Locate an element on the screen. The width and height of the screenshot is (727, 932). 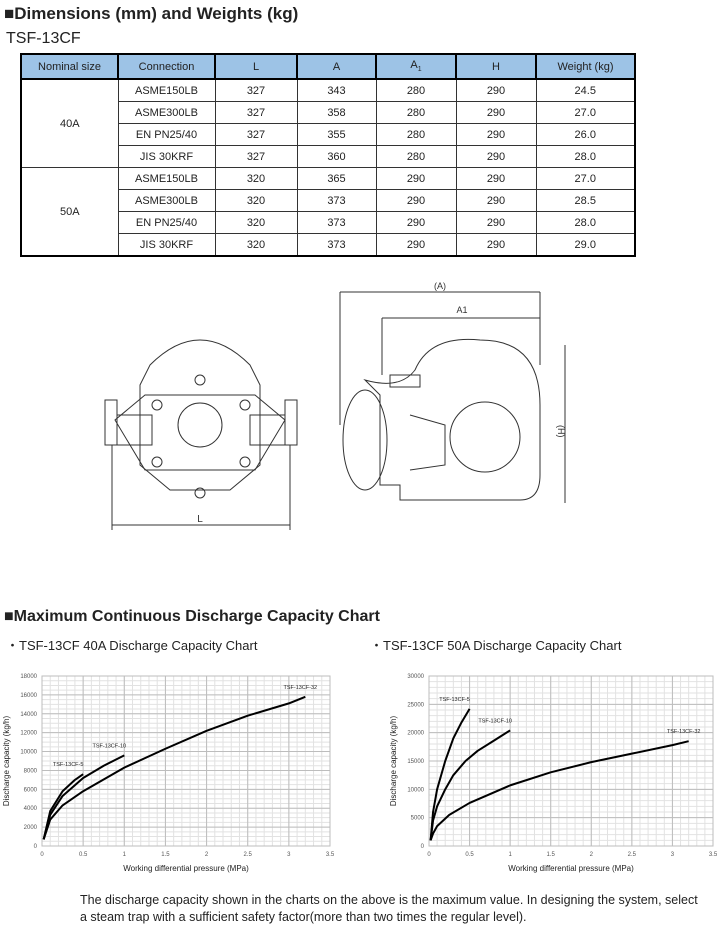
svg-text: (H) is located at coordinates (561, 431).